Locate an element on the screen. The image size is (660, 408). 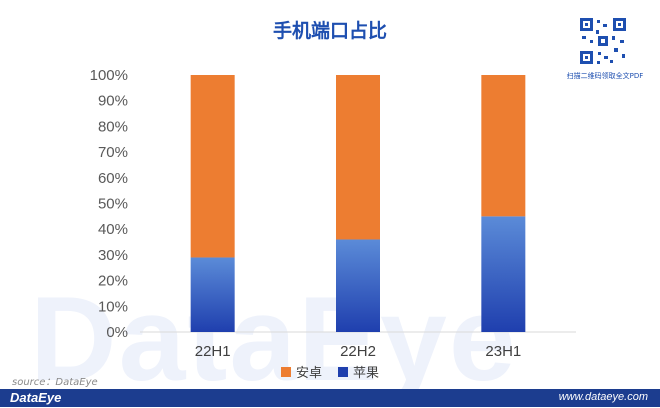
footer-logo: DataEye is located at coordinates (36, 397).